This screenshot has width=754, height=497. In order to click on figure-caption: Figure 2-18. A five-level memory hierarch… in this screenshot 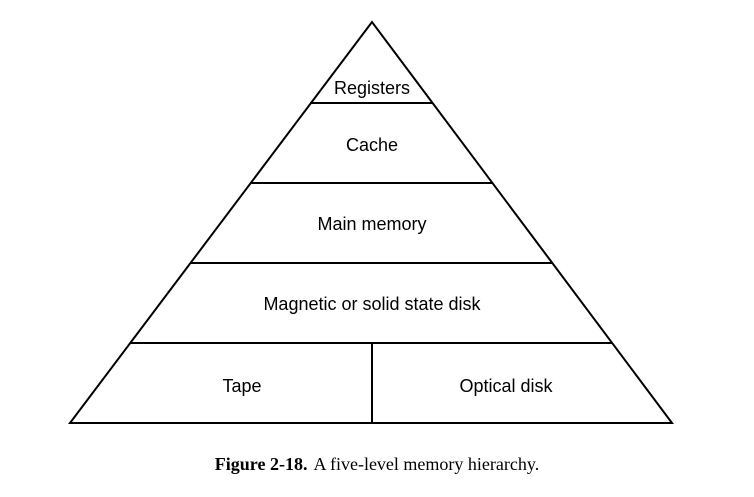, I will do `click(377, 464)`.